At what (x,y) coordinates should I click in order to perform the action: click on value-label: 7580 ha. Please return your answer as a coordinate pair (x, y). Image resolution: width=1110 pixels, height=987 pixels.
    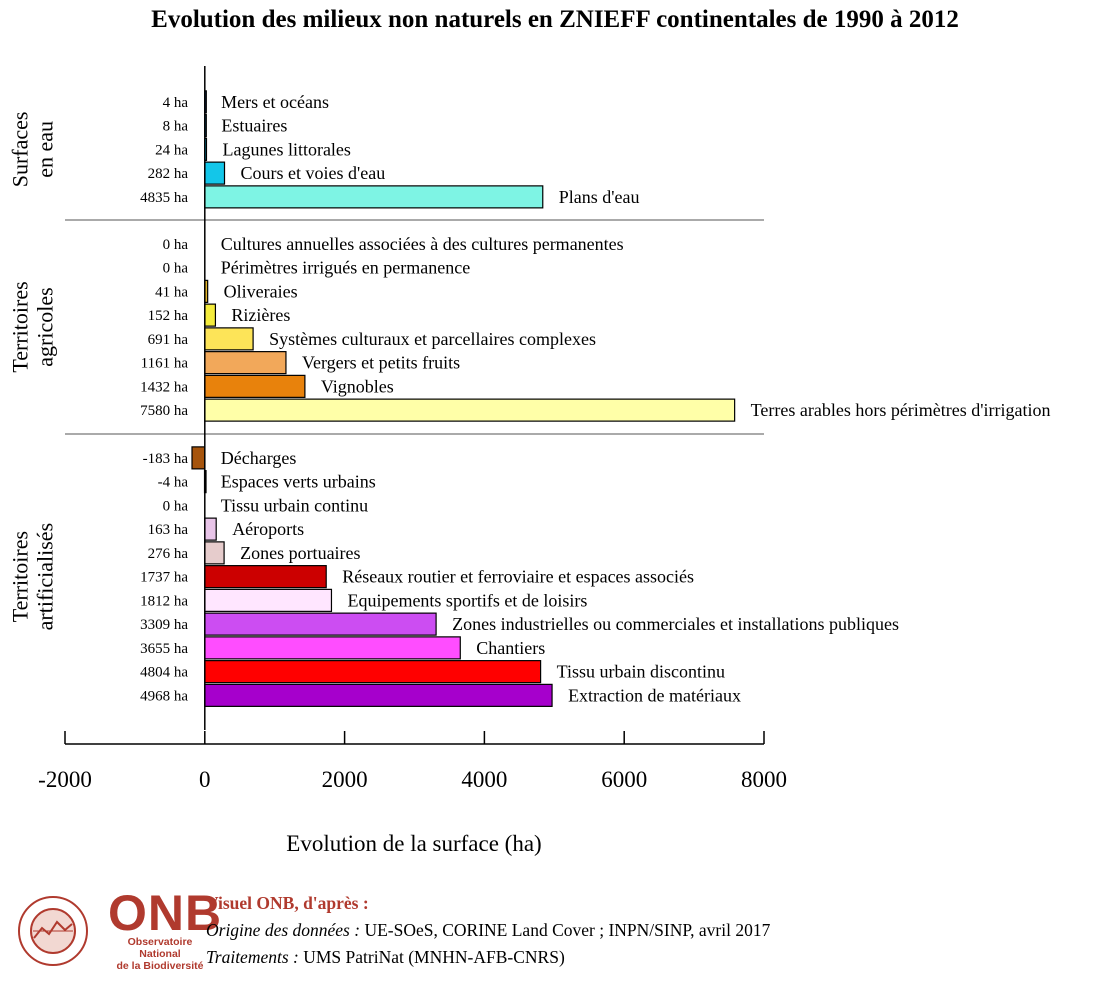
    Looking at the image, I should click on (164, 411).